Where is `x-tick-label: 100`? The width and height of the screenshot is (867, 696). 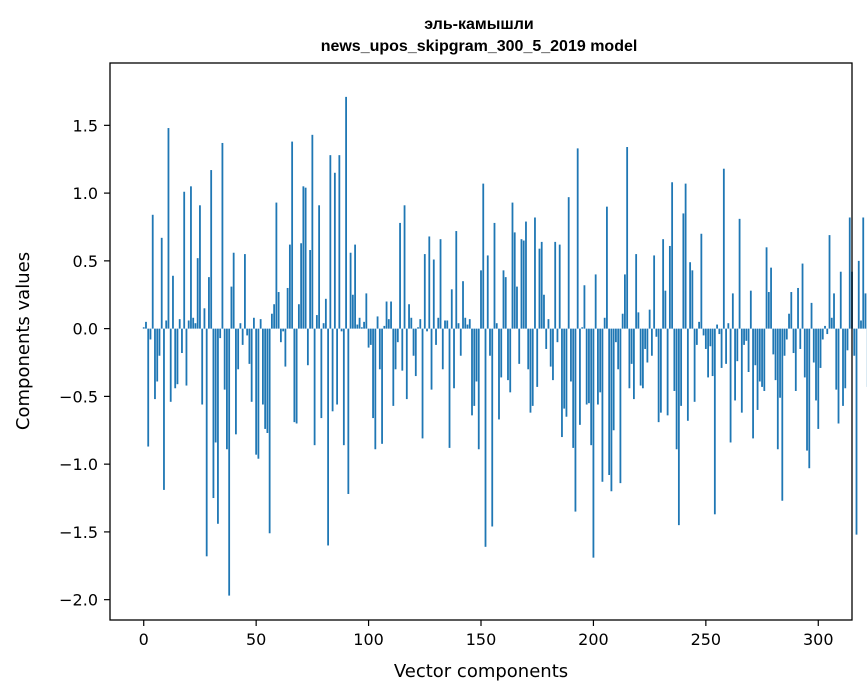
x-tick-label: 100 is located at coordinates (368, 639).